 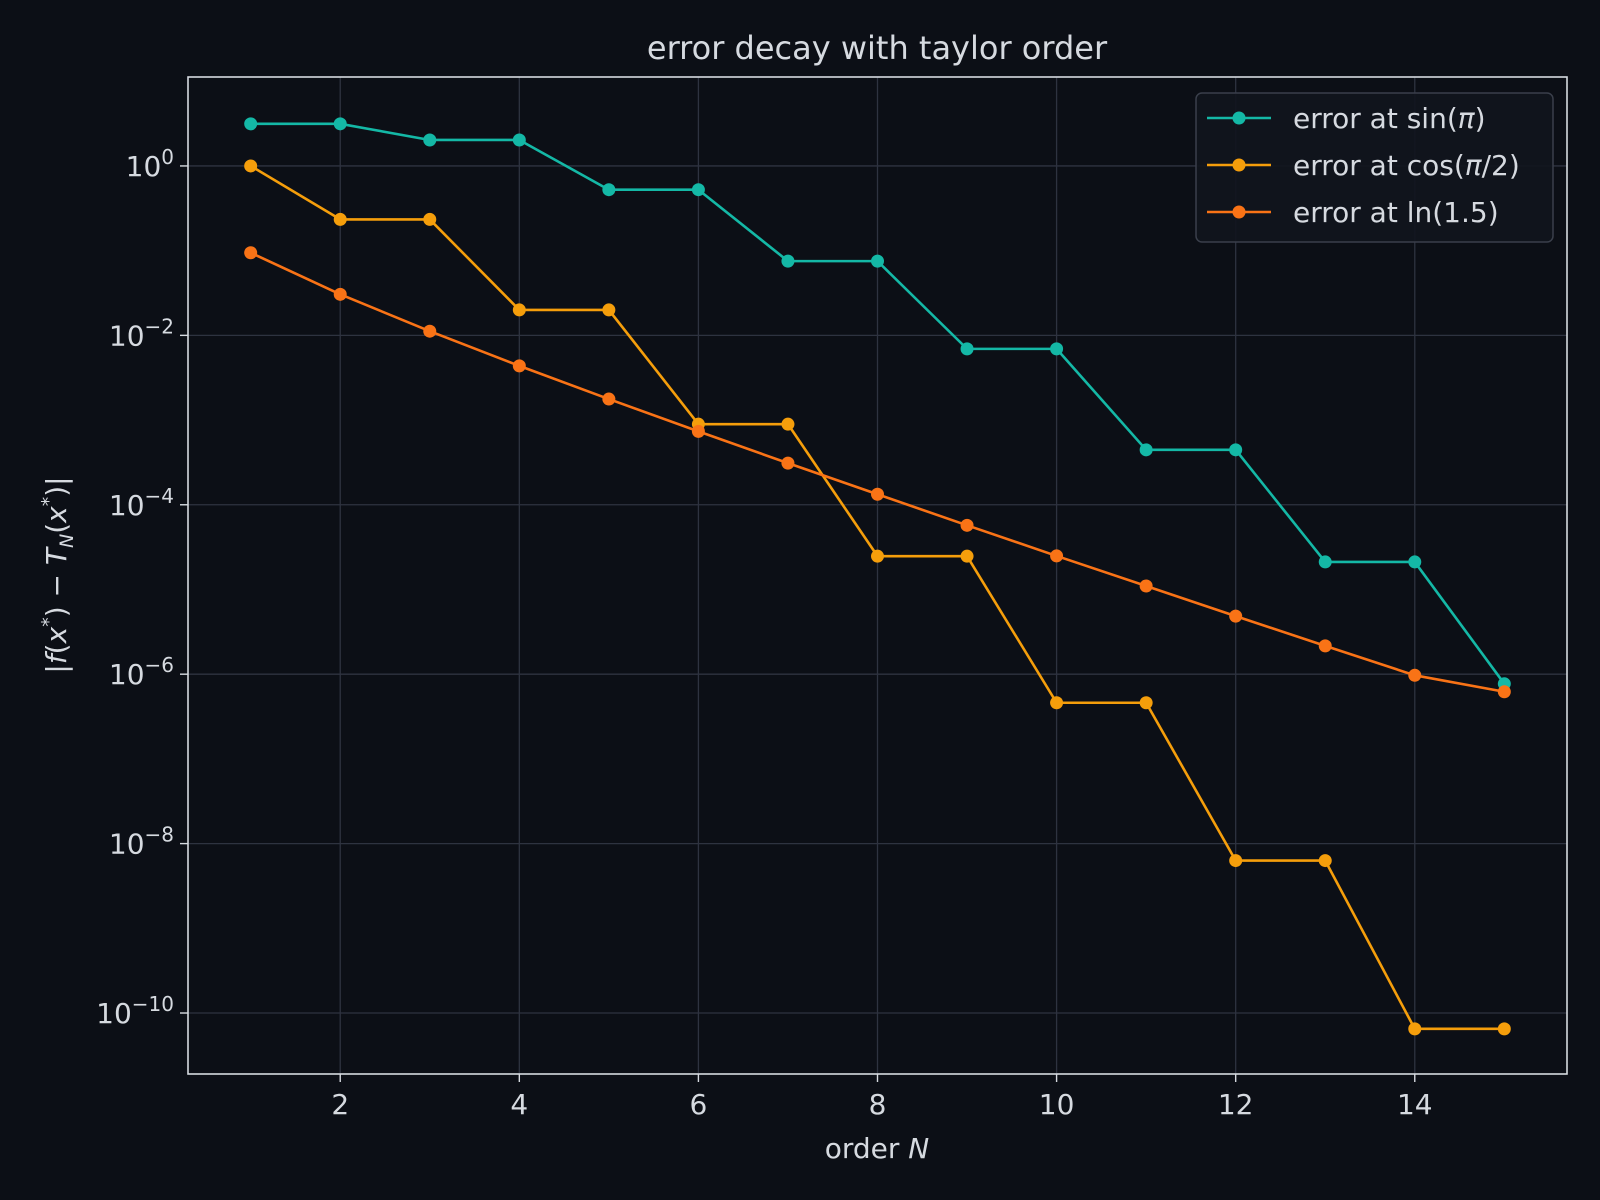 What do you see at coordinates (49, 502) in the screenshot?
I see `y-label-star2: *` at bounding box center [49, 502].